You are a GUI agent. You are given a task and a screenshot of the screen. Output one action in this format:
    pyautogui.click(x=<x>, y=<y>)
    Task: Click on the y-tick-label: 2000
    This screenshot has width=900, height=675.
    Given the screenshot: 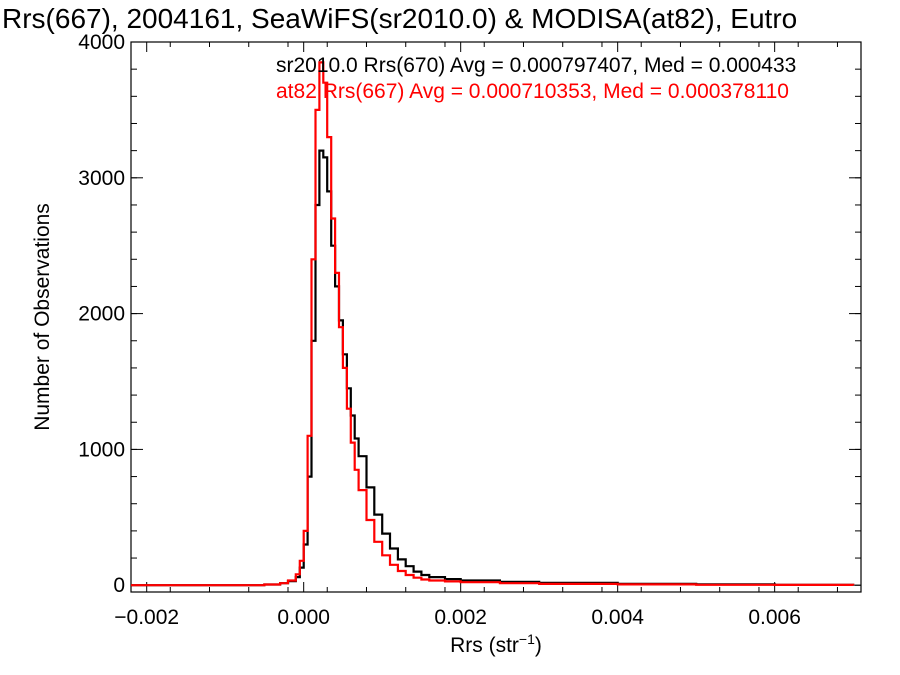 What is the action you would take?
    pyautogui.click(x=101, y=314)
    